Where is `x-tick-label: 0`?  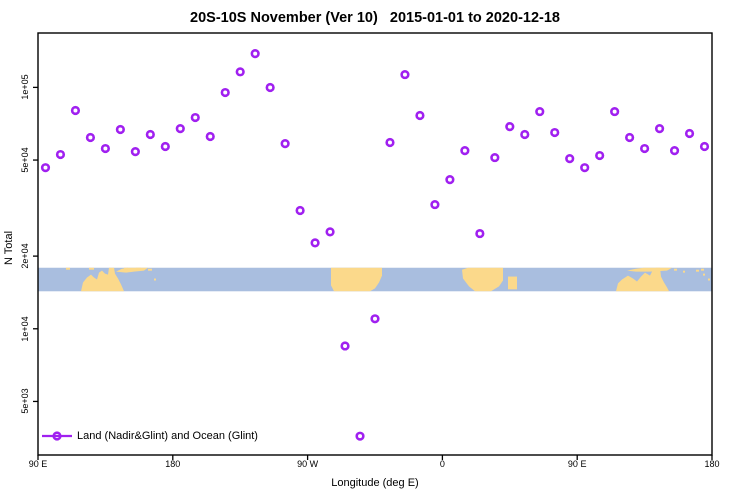
x-tick-label: 0 is located at coordinates (442, 464).